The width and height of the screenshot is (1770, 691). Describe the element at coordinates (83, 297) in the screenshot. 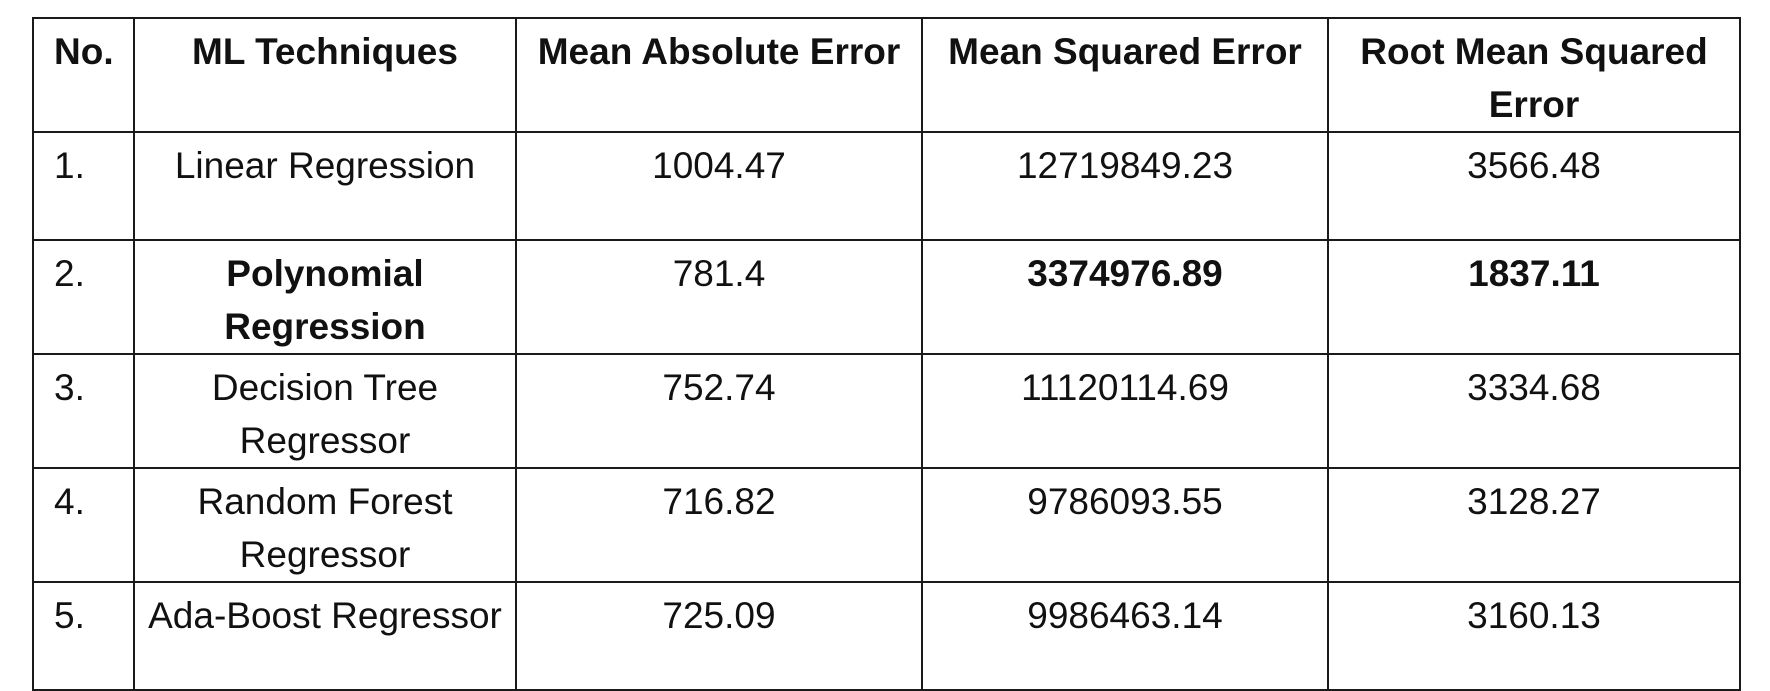

I see `row-number: 2.` at that location.